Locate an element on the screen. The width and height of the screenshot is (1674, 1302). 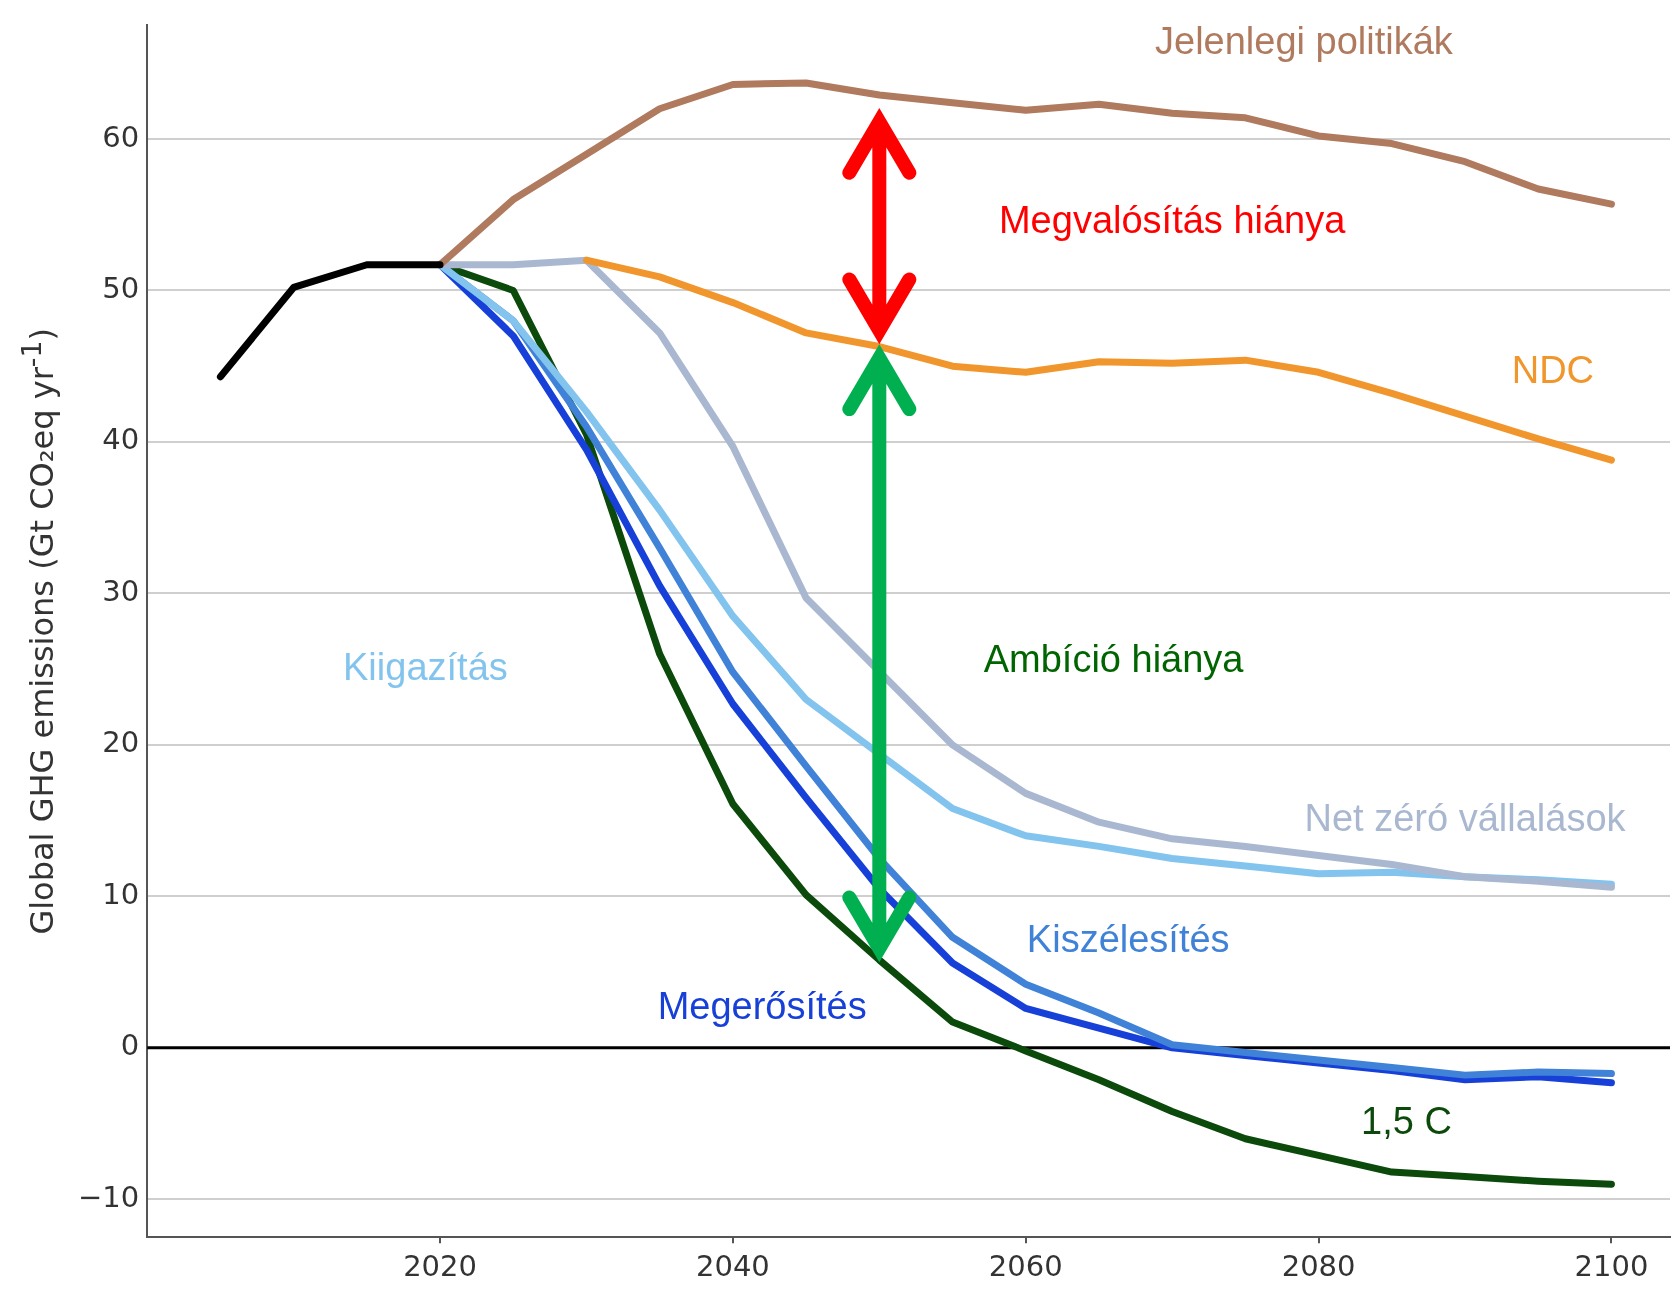
series-label: Net zéró vállalások is located at coordinates (1465, 818).